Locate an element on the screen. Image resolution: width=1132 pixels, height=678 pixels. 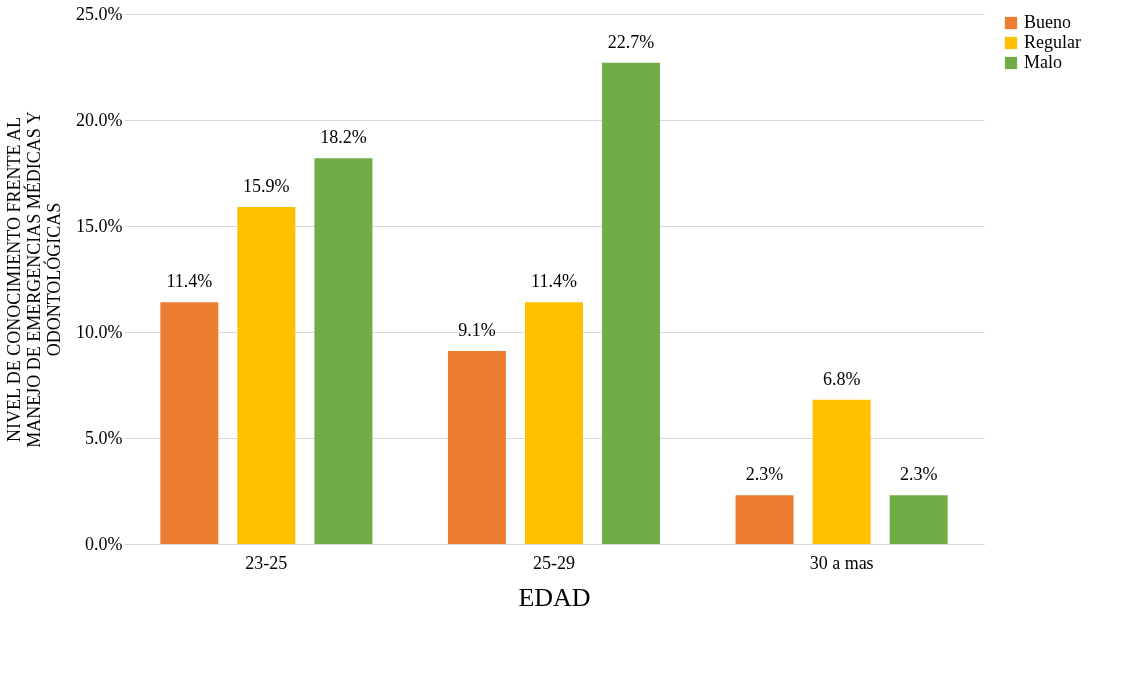
data-label: 18.2% is located at coordinates (343, 137).